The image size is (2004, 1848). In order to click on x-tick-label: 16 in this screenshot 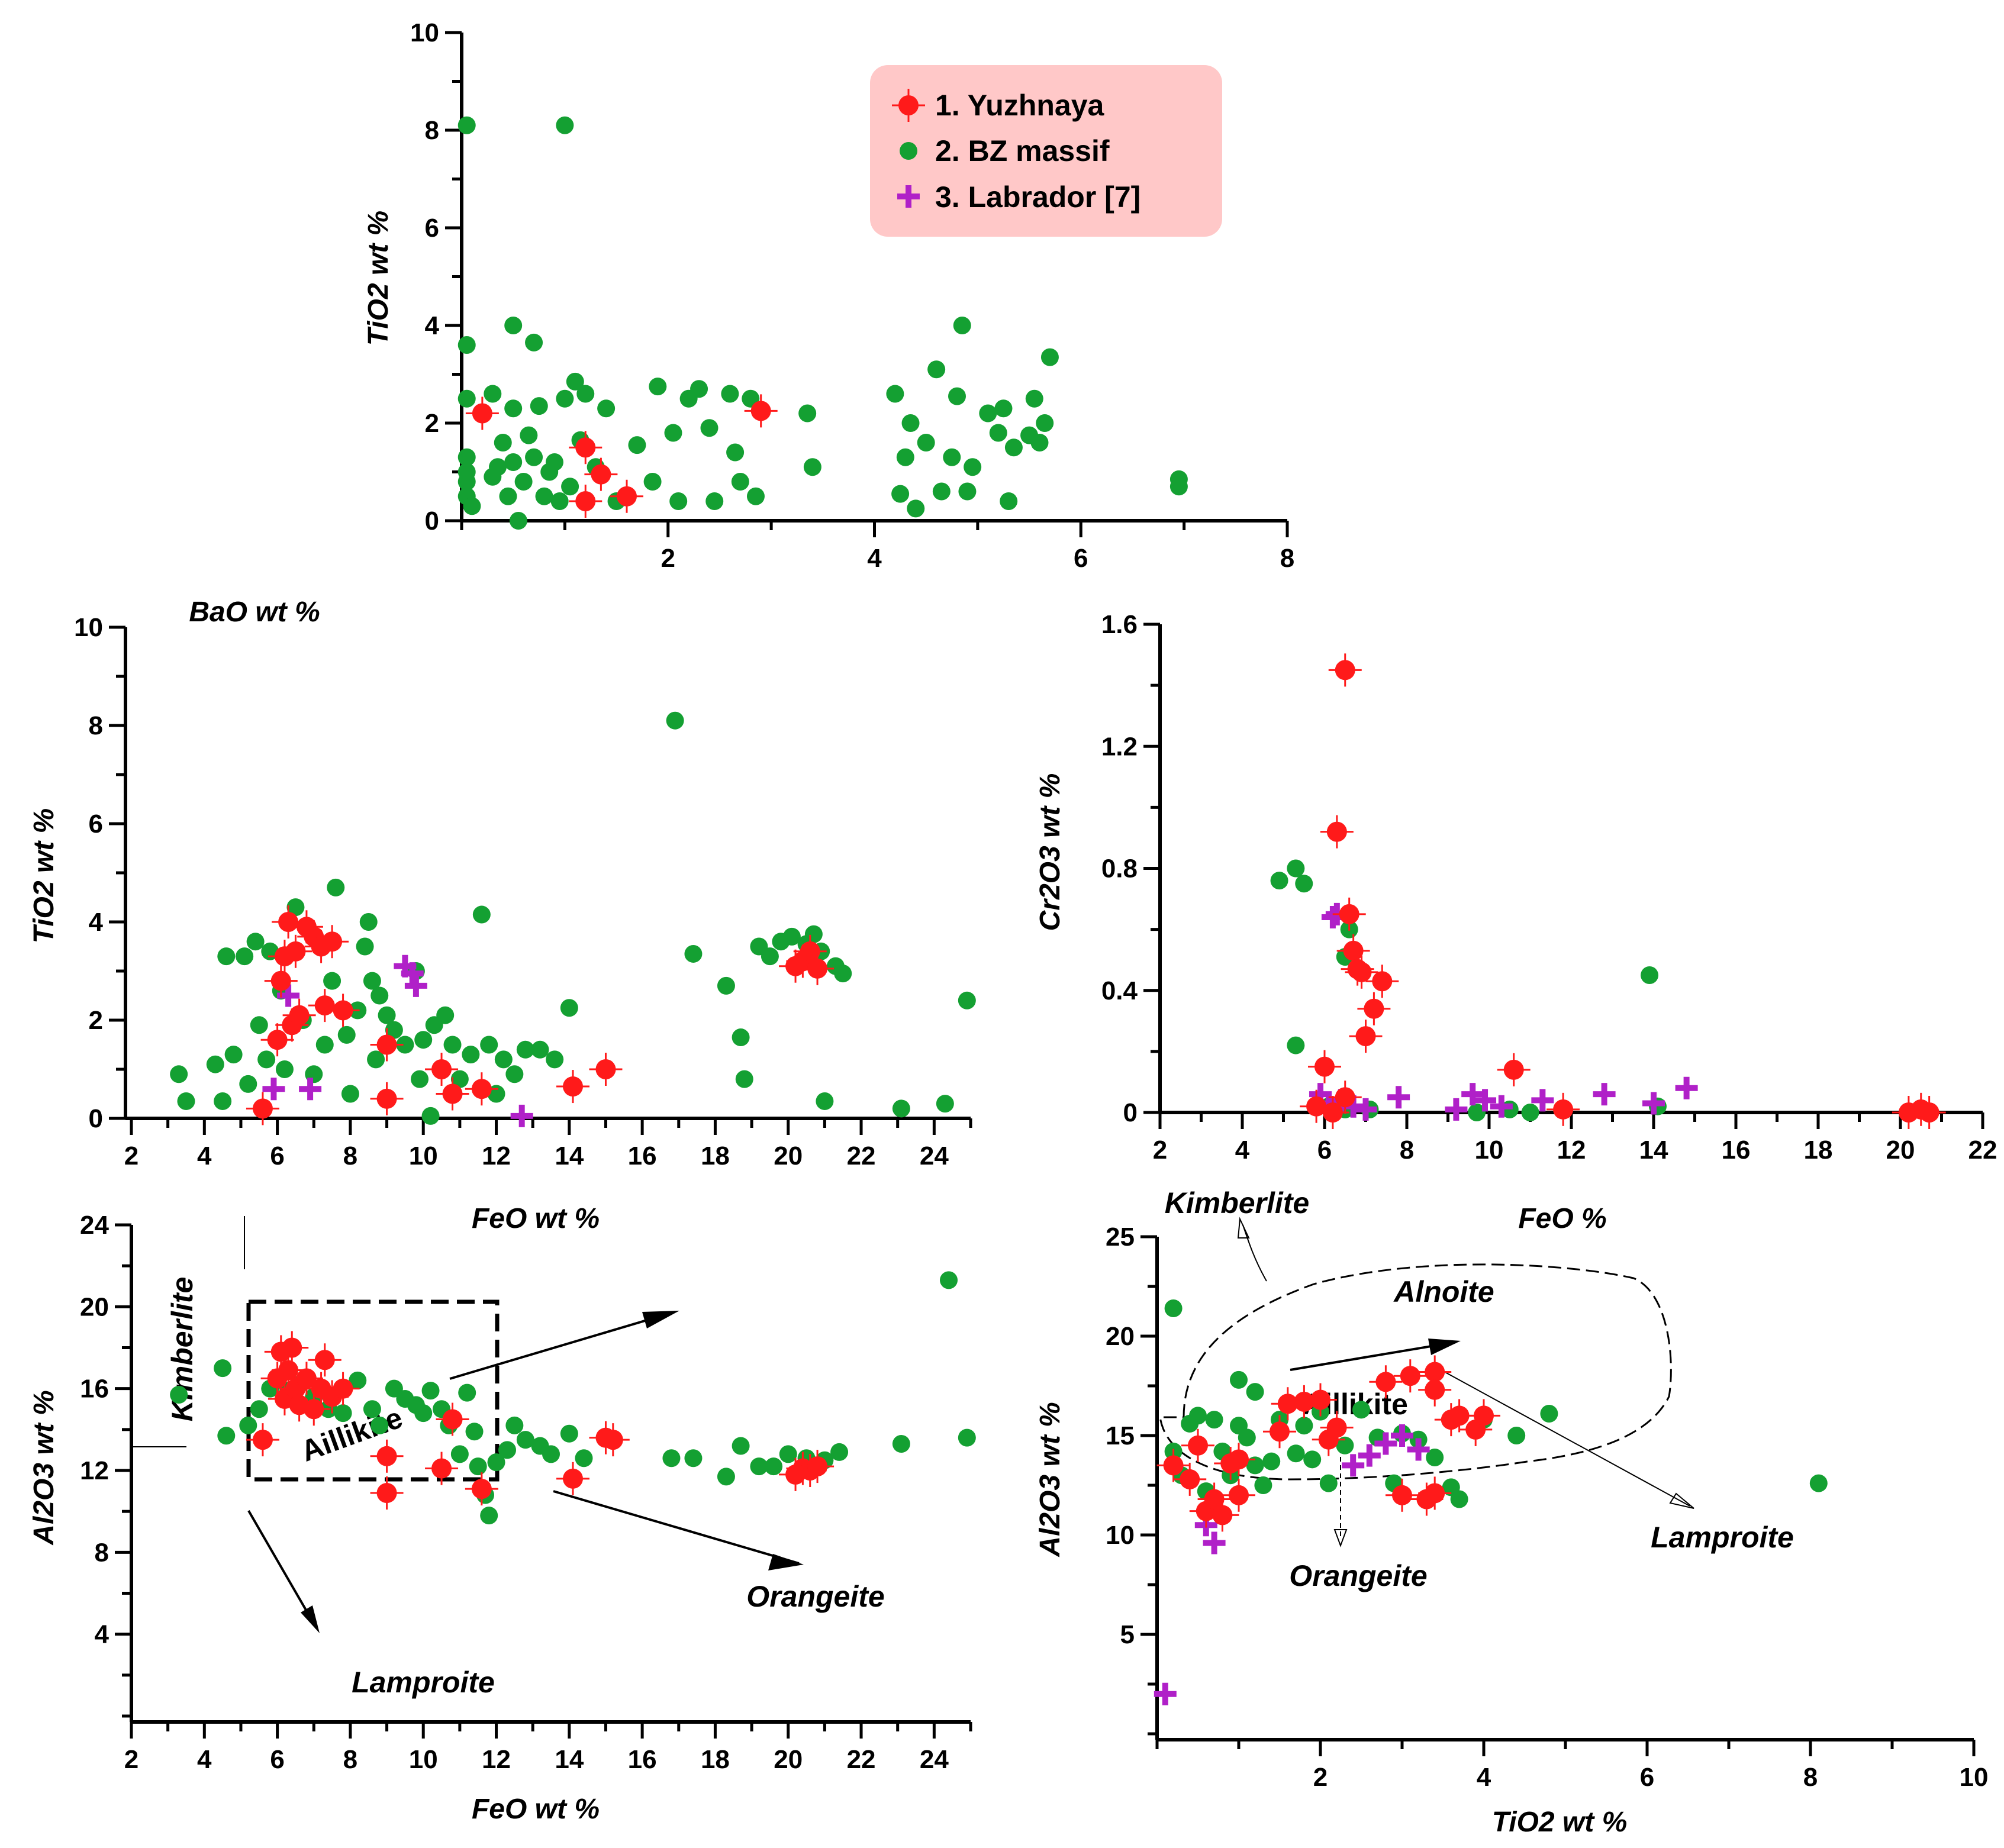, I will do `click(642, 1155)`.